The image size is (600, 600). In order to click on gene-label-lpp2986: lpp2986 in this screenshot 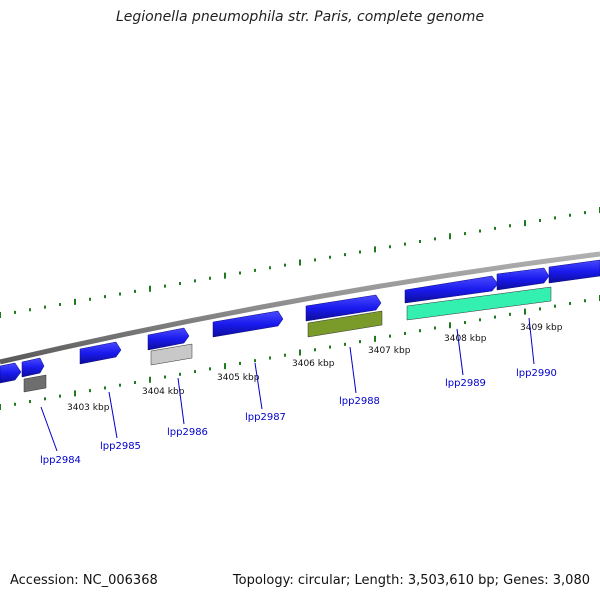, I will do `click(187, 432)`.